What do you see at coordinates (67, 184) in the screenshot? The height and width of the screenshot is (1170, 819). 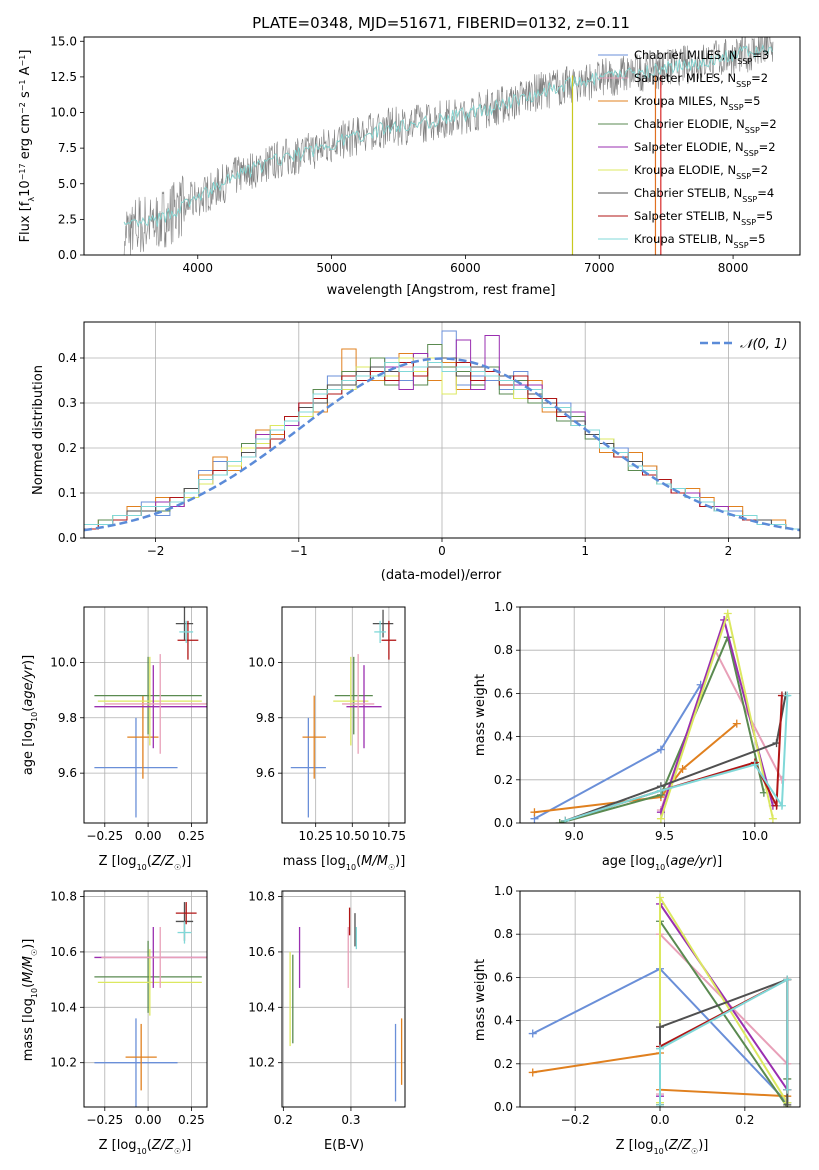 I see `spectrum-ytick-label: 5.0` at bounding box center [67, 184].